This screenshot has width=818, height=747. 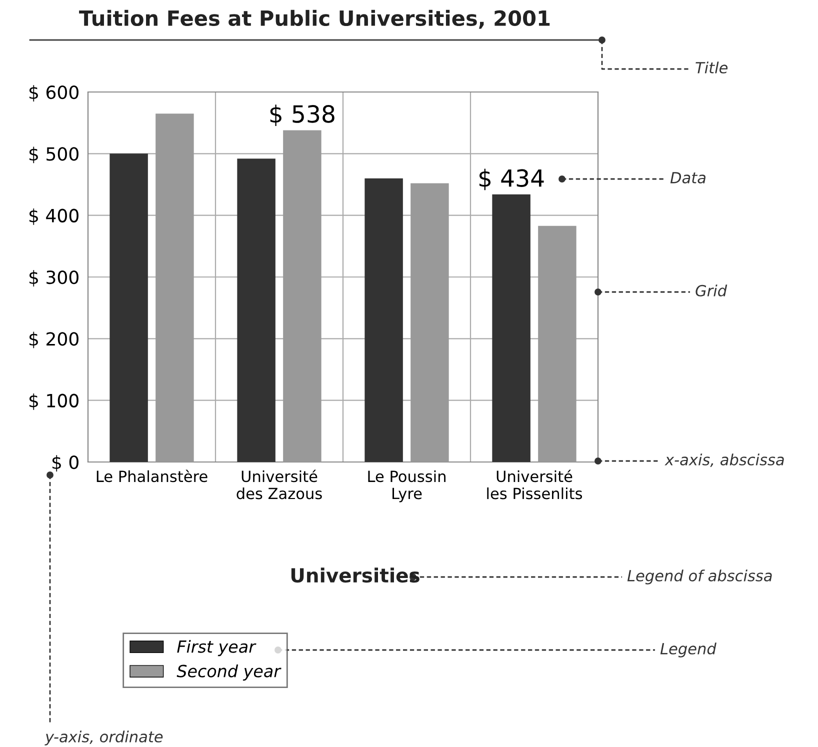 I want to click on text: x-axis, abscissa, so click(x=724, y=460).